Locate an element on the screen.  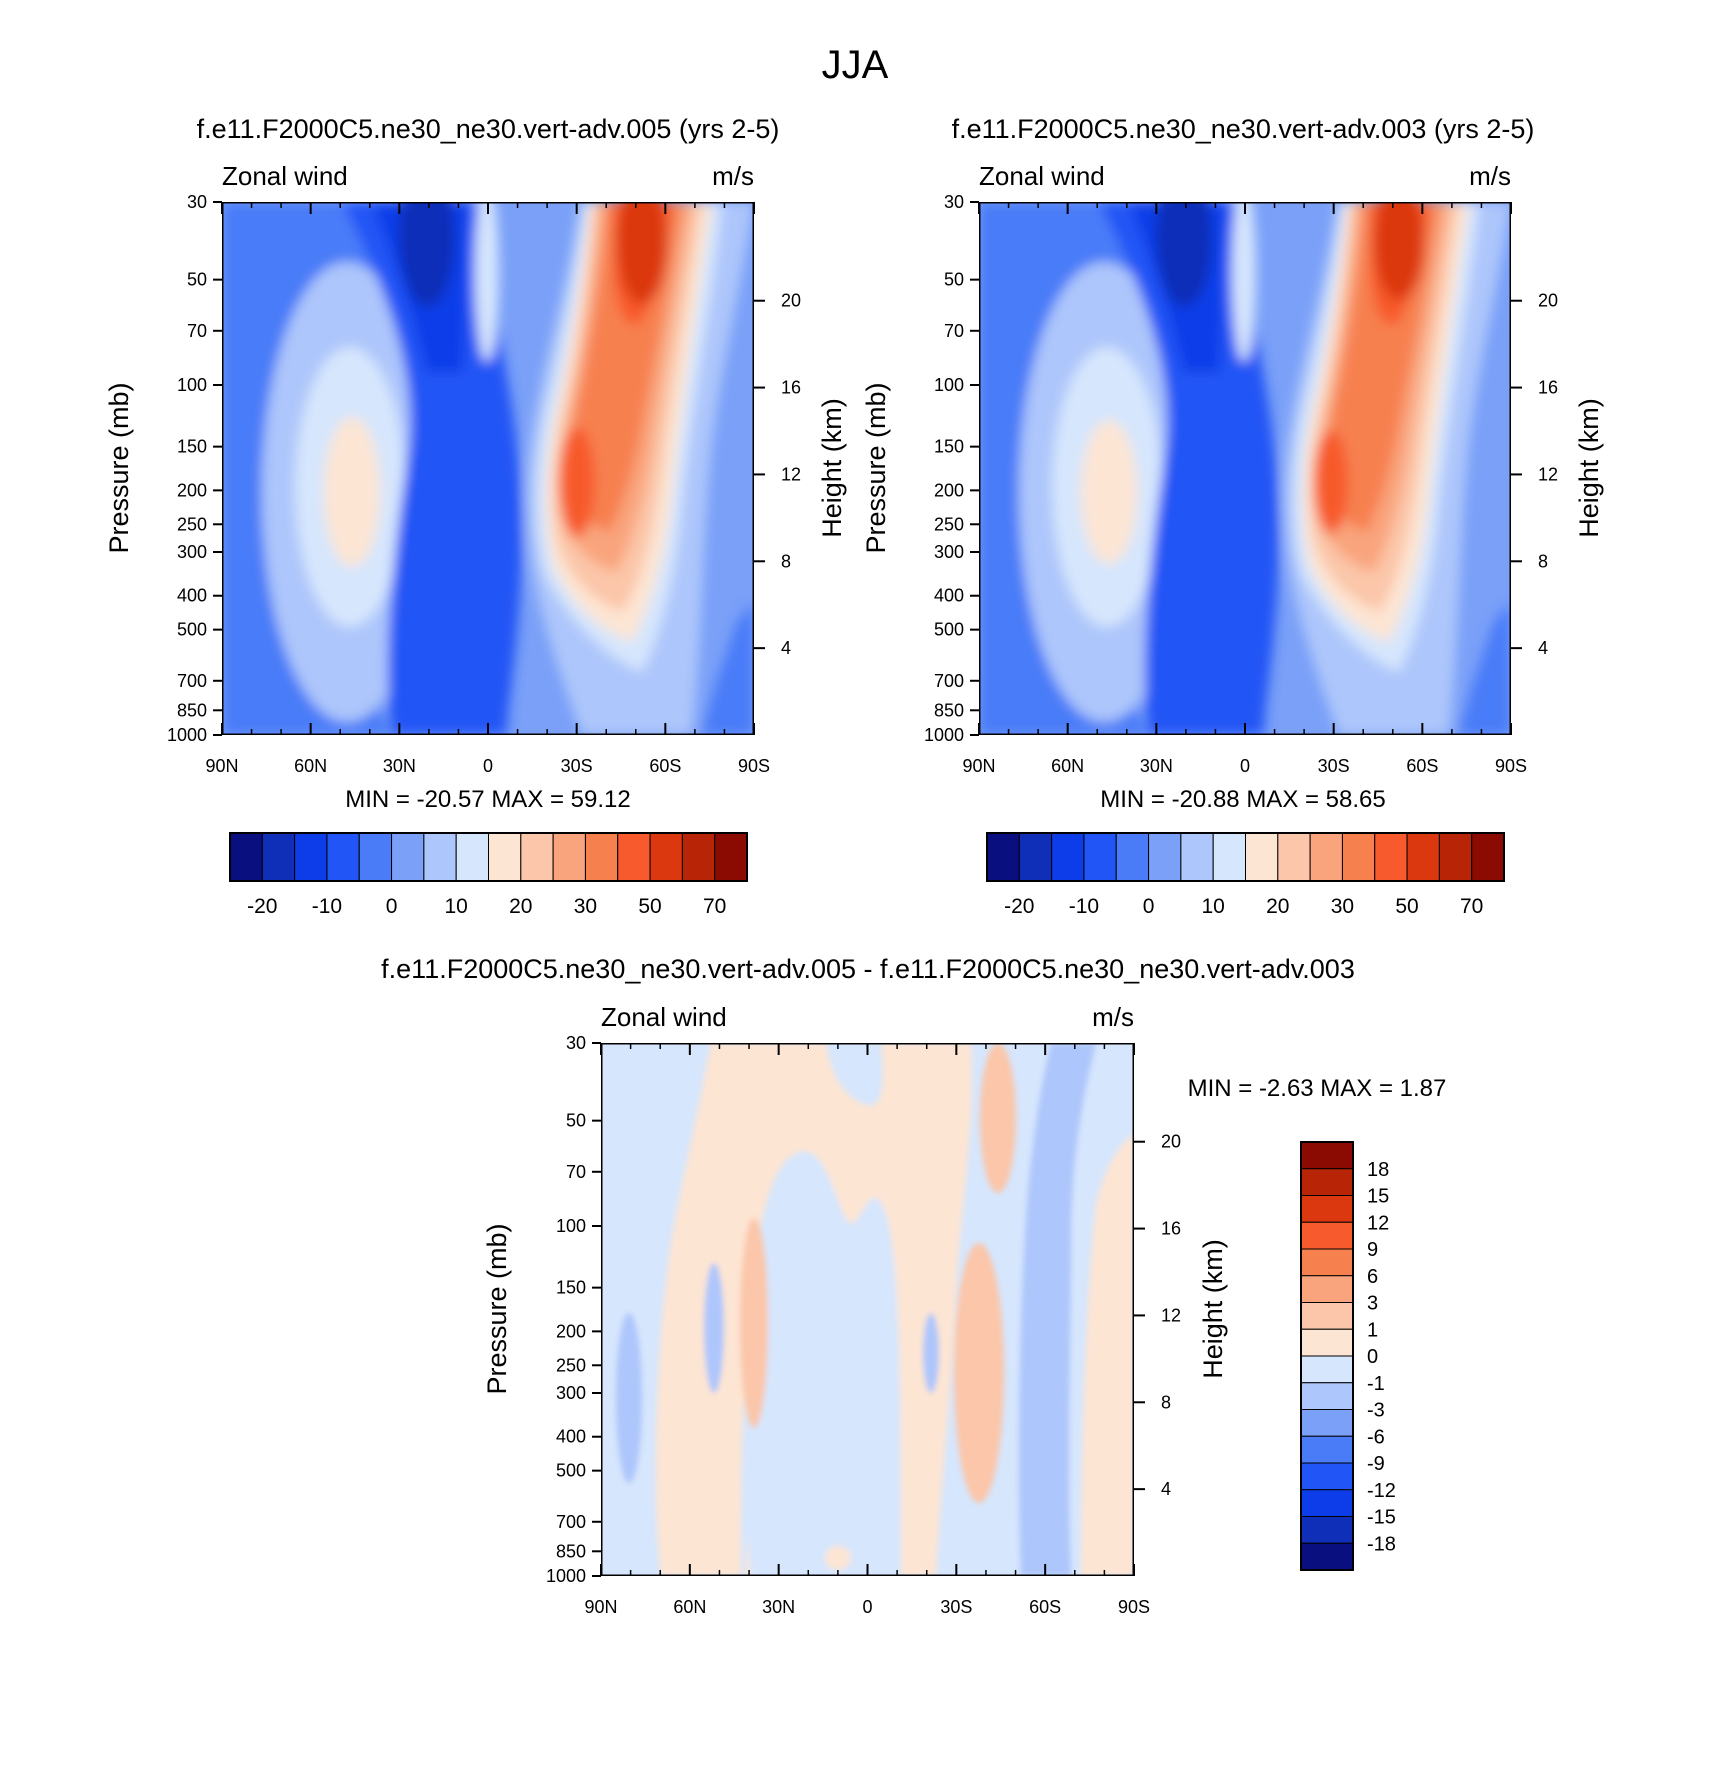
colorbar-label: 3 is located at coordinates (1372, 1304).